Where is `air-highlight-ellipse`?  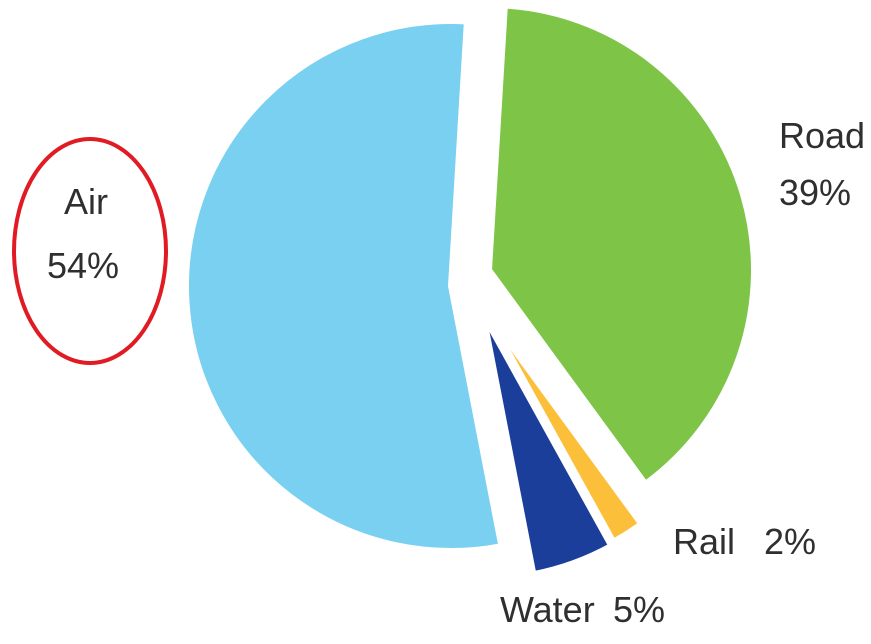 air-highlight-ellipse is located at coordinates (90, 251).